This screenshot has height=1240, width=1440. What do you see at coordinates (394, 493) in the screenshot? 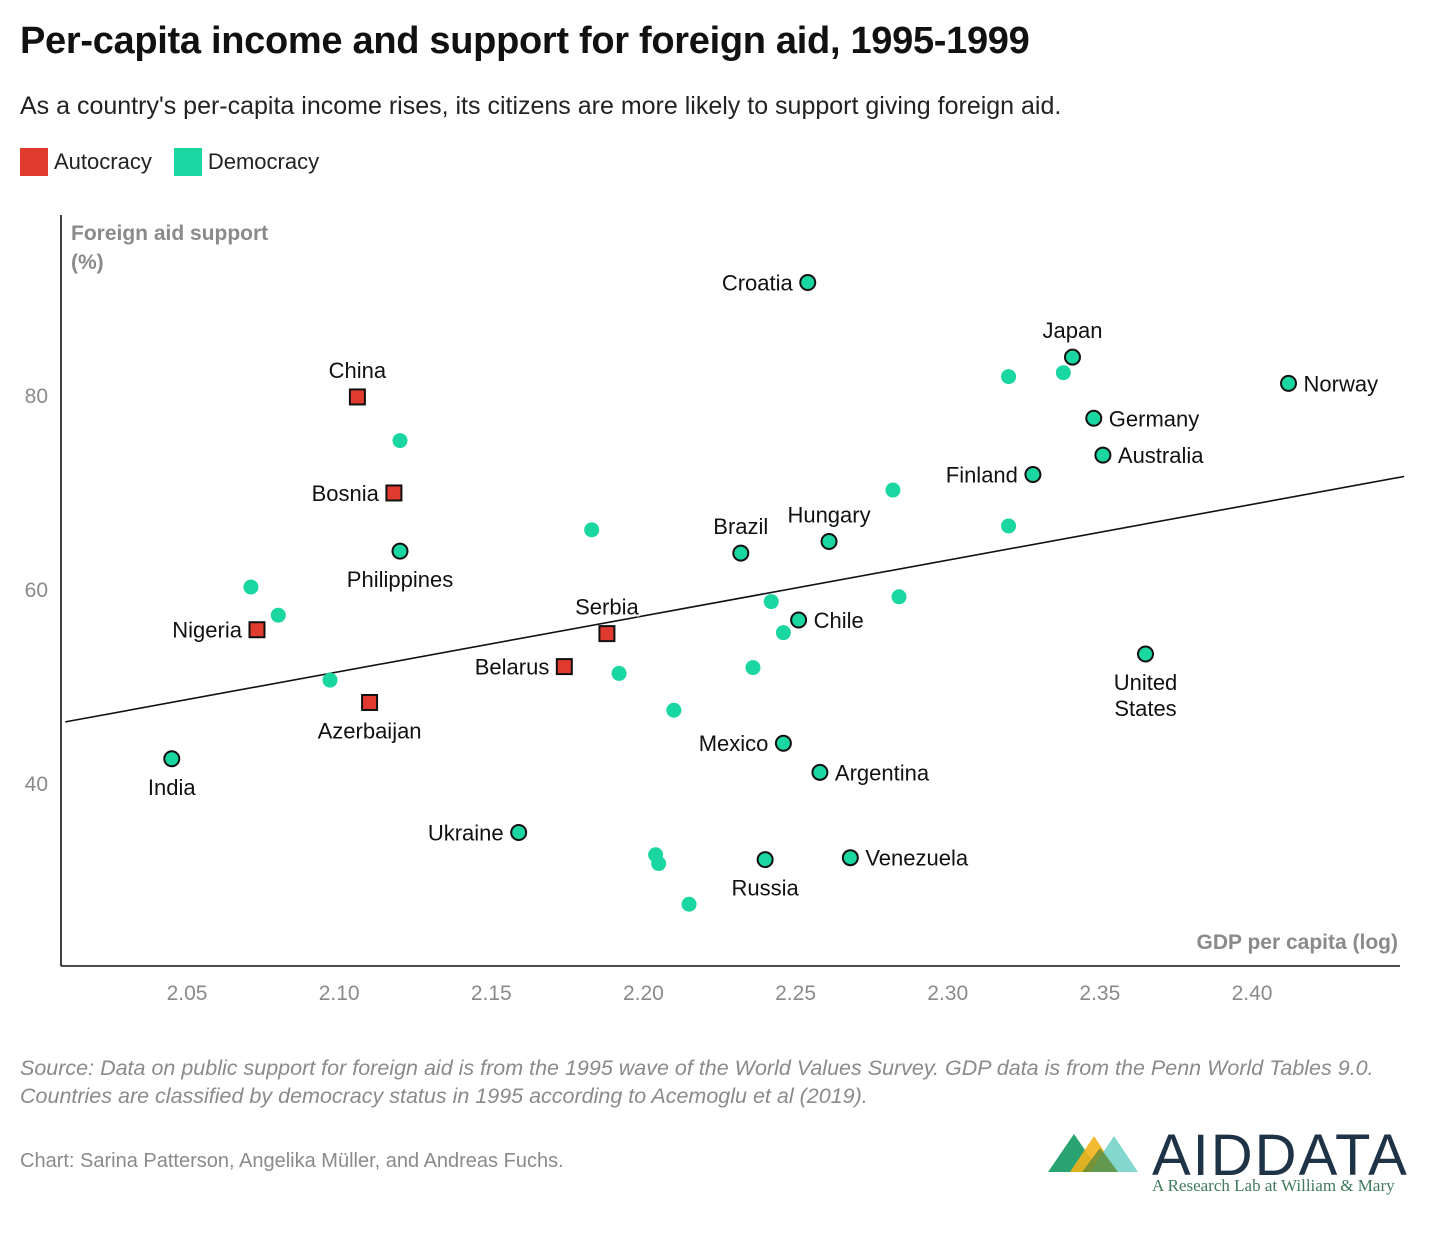
I see `data-point-bosnia` at bounding box center [394, 493].